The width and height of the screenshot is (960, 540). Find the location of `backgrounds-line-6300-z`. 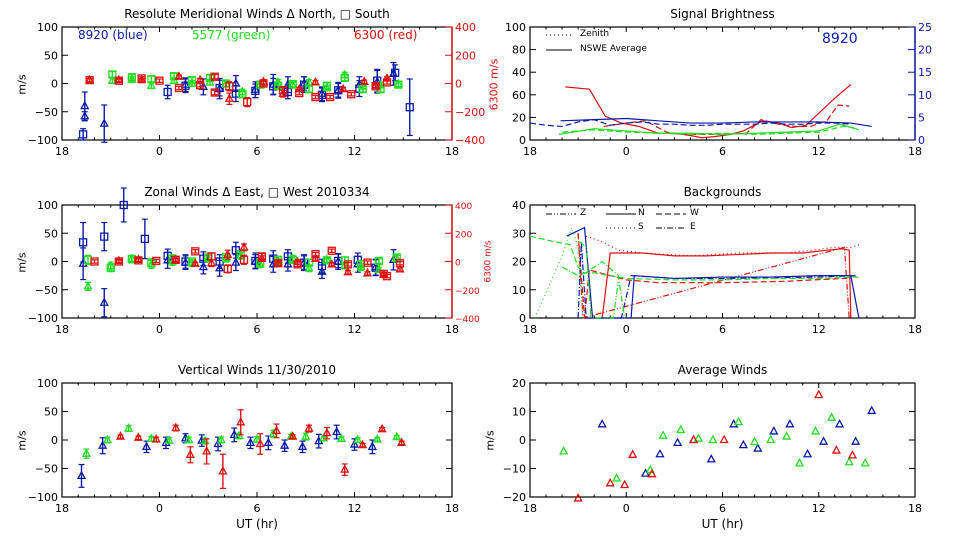

backgrounds-line-6300-z is located at coordinates (713, 276).